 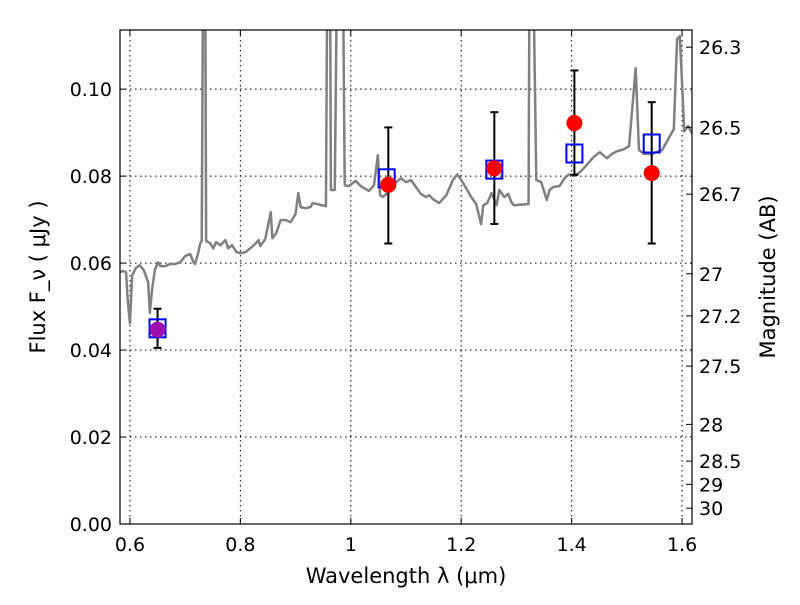 What do you see at coordinates (130, 545) in the screenshot?
I see `x-tick-label: 0.6` at bounding box center [130, 545].